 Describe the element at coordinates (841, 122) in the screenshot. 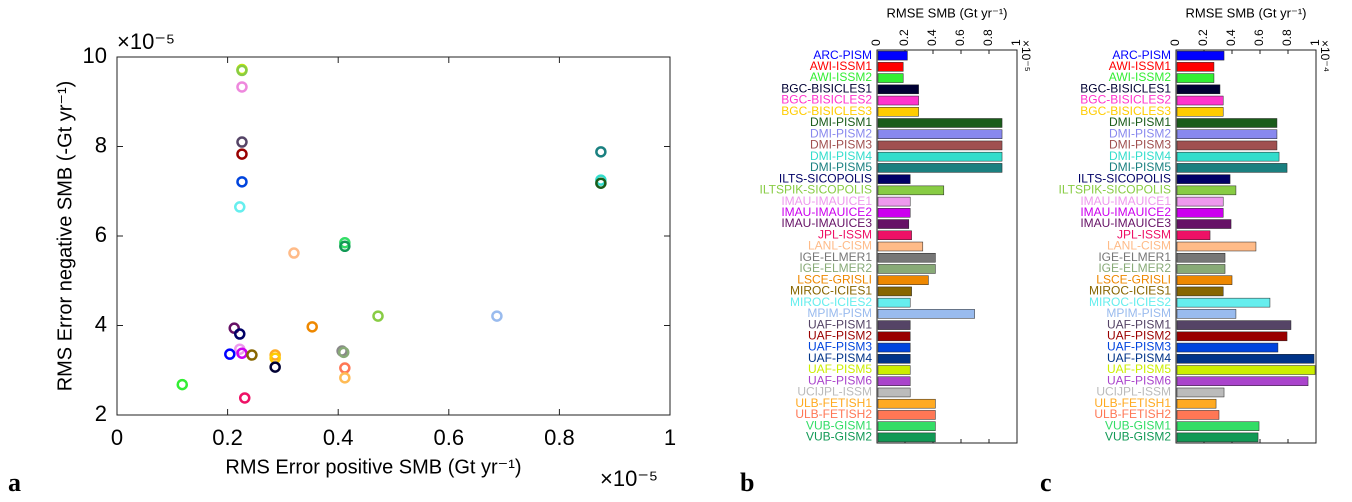

I see `category-label: DMI-PISM1` at that location.